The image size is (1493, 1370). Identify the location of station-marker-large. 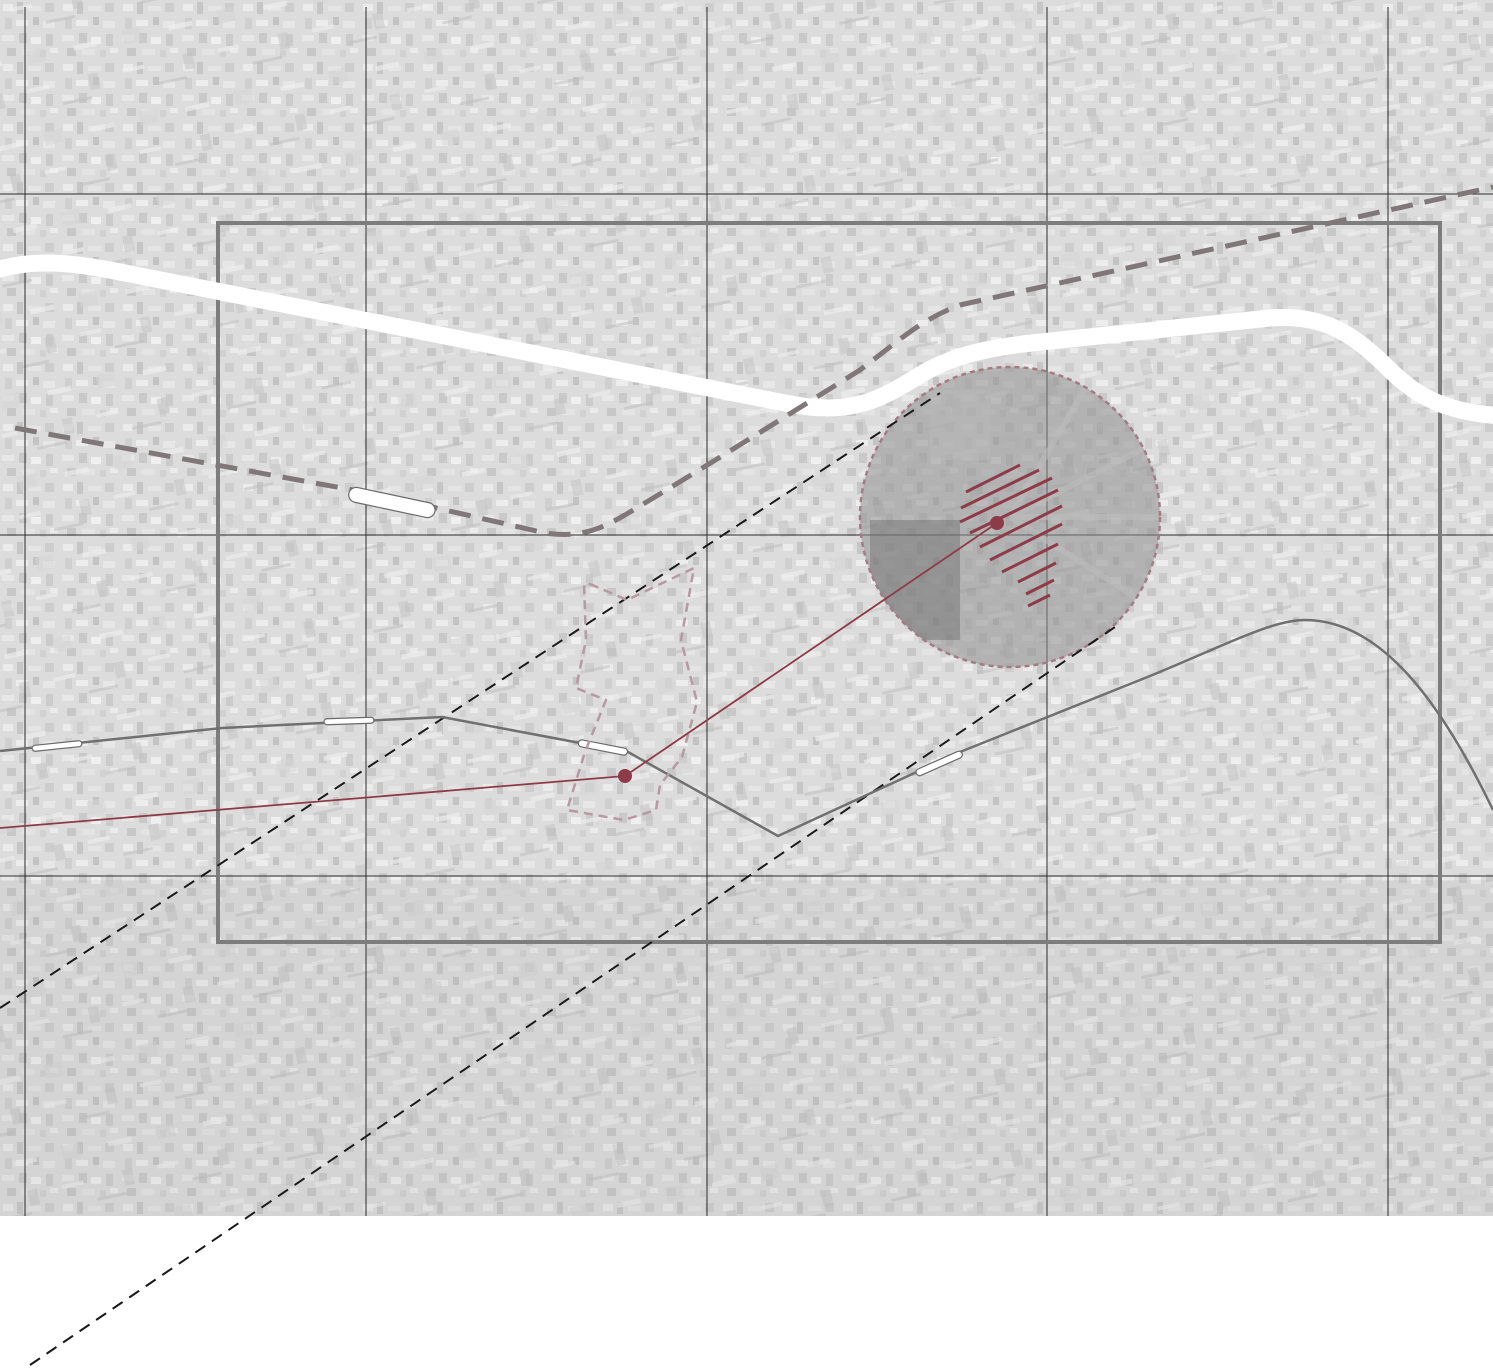
(392, 502).